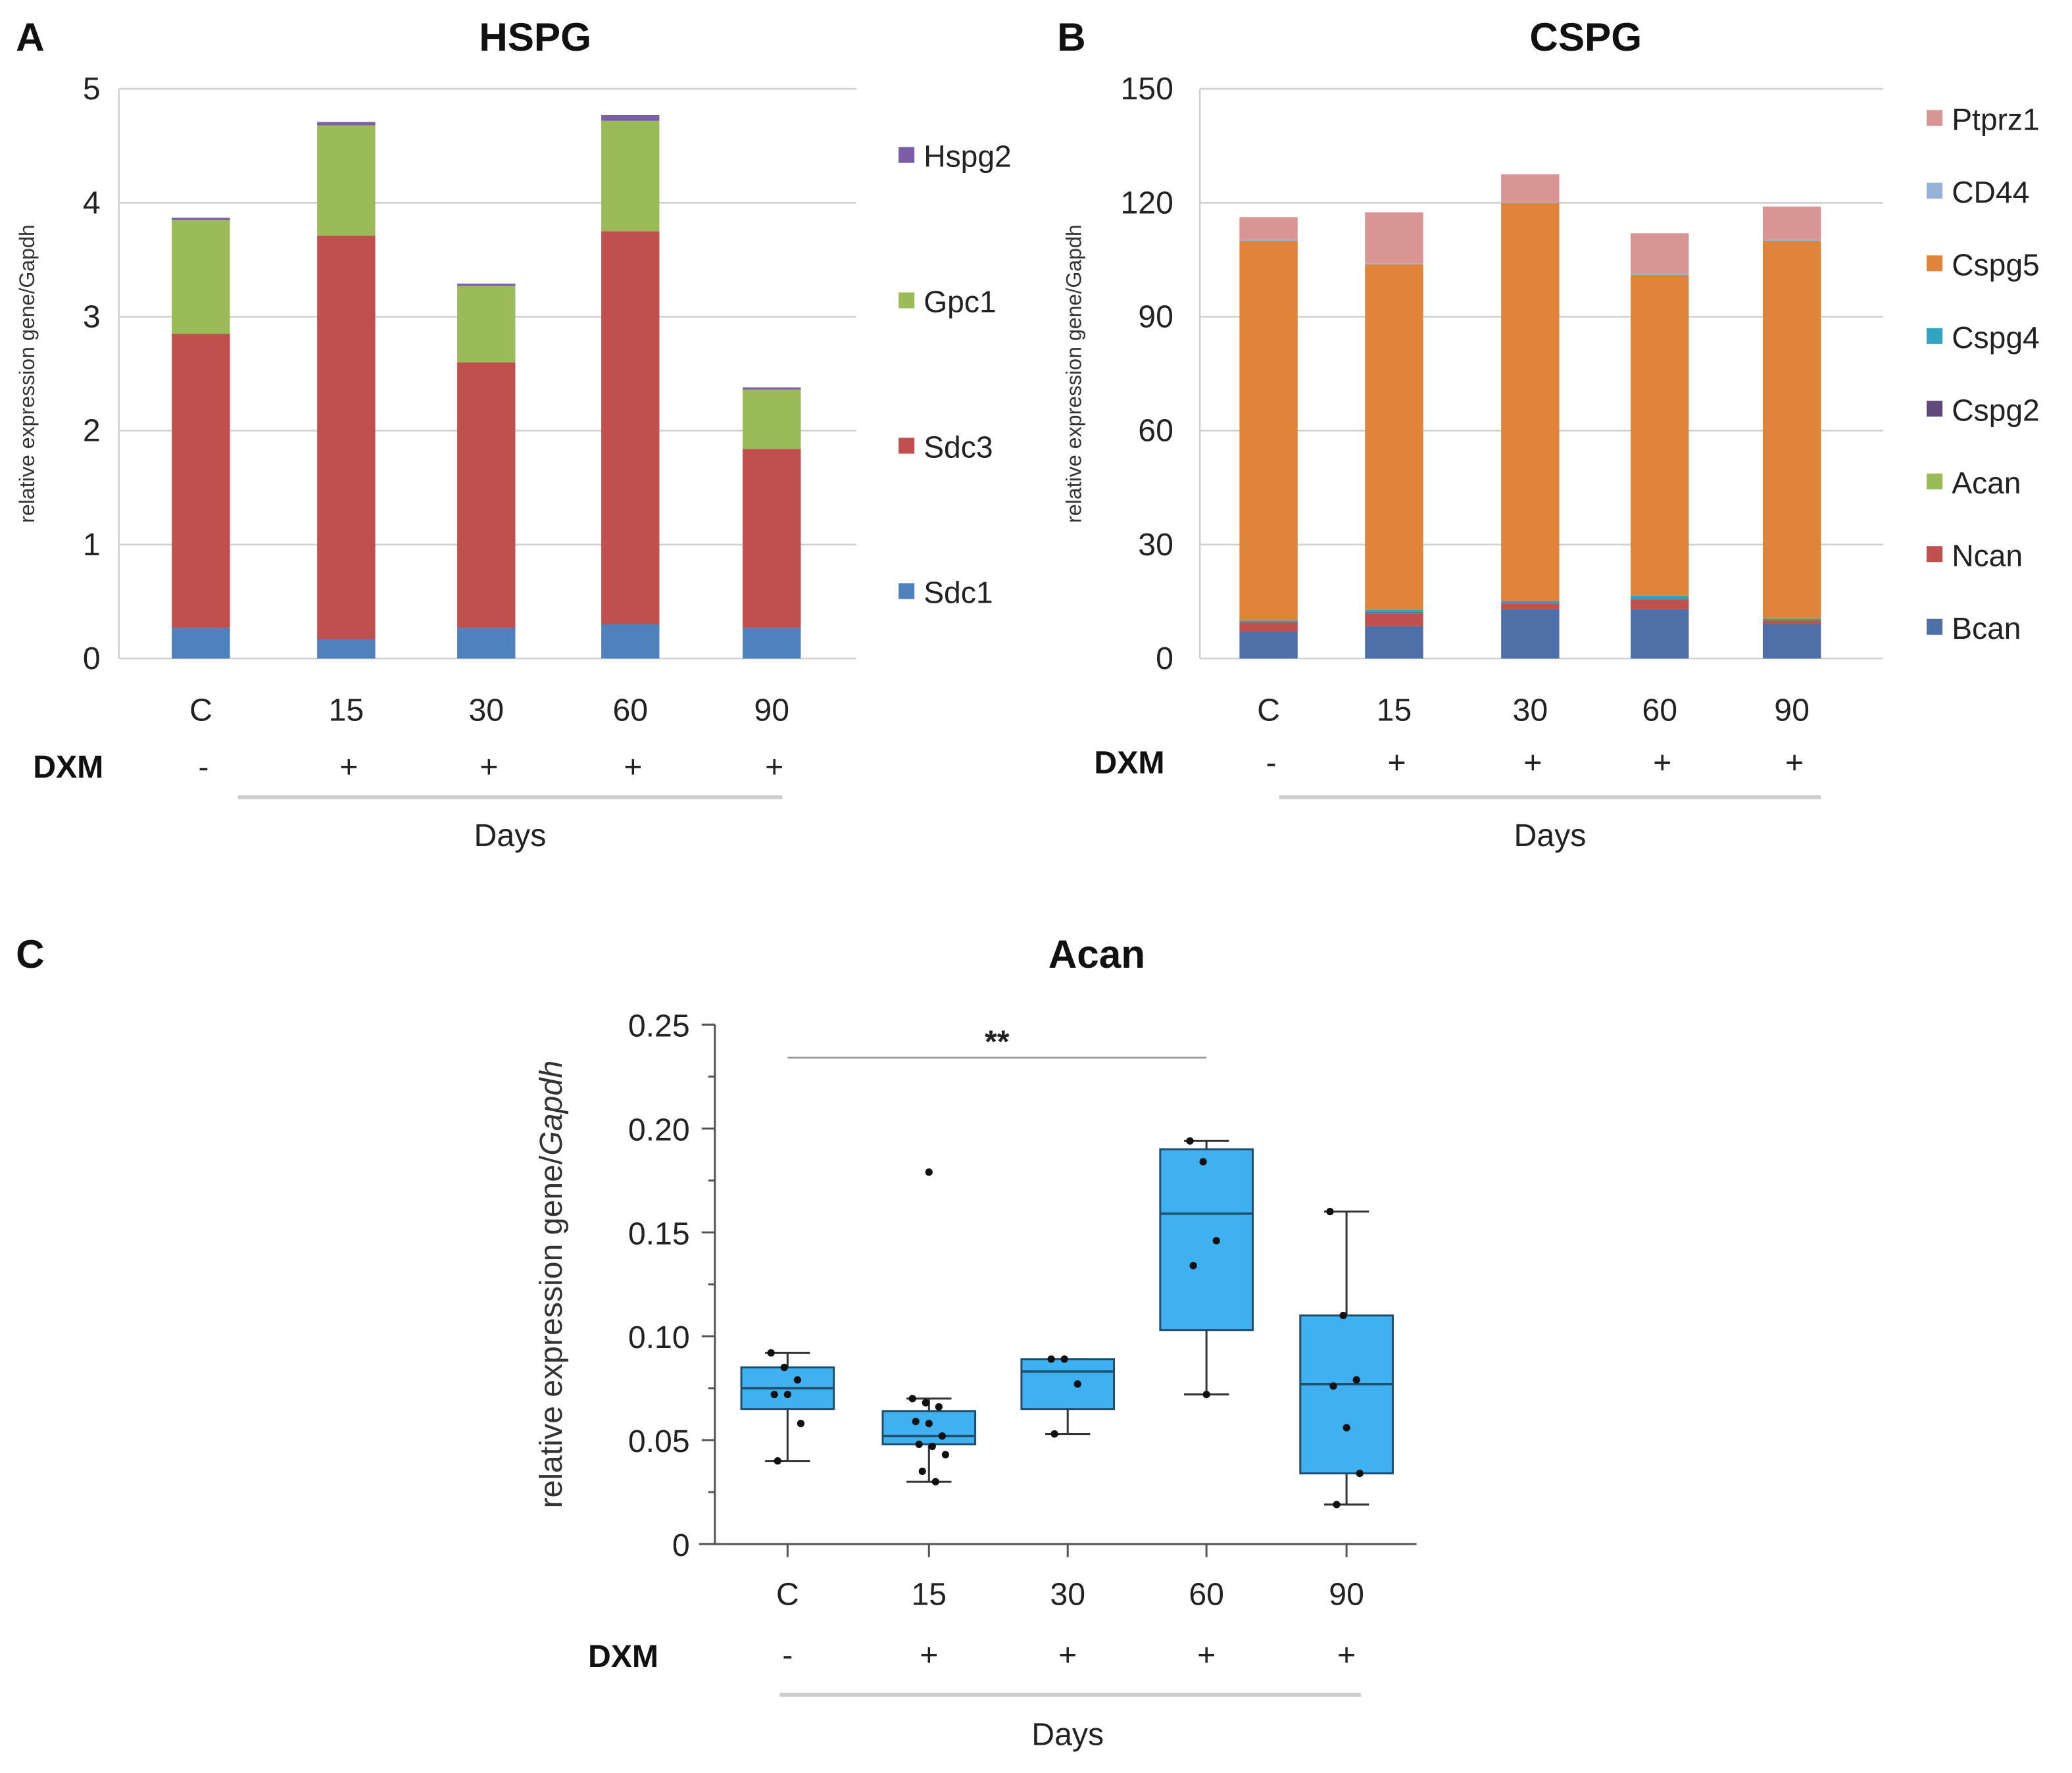 Image resolution: width=2072 pixels, height=1773 pixels. What do you see at coordinates (958, 593) in the screenshot?
I see `legend-label: Sdc1` at bounding box center [958, 593].